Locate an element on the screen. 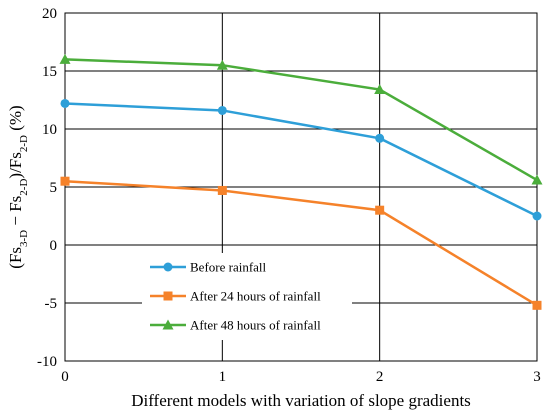  y-tick-label: -5 is located at coordinates (51, 304).